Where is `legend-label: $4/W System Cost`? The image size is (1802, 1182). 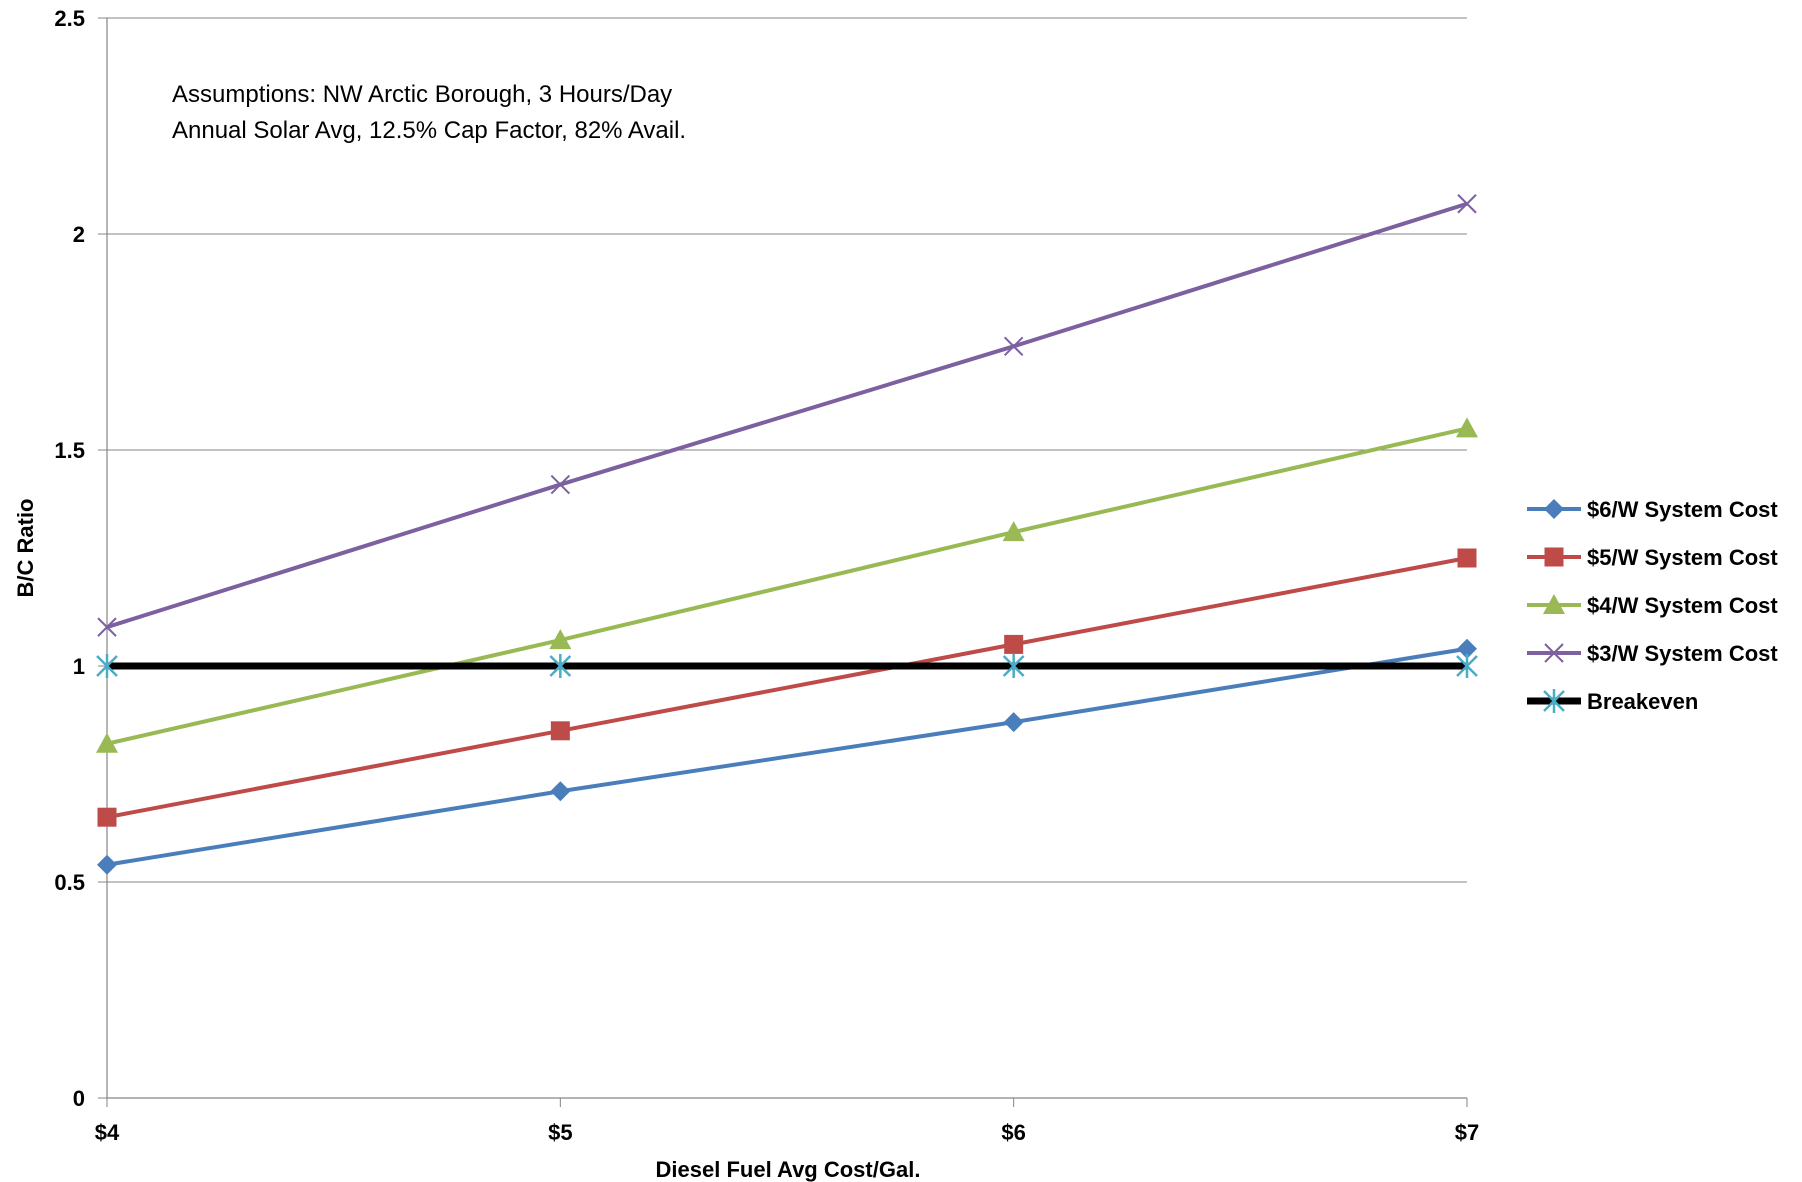 legend-label: $4/W System Cost is located at coordinates (1682, 605).